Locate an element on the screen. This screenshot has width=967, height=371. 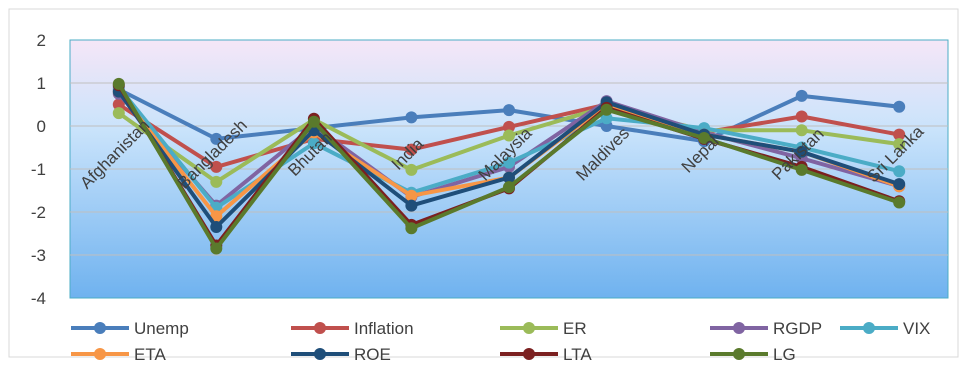
legend-item-lta: LTA is located at coordinates (546, 354).